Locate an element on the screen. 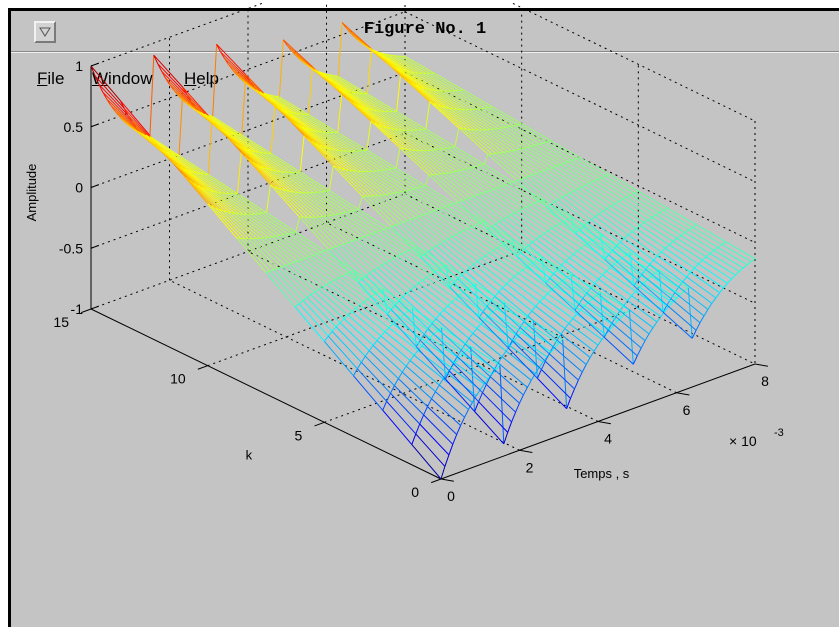 The height and width of the screenshot is (630, 839). z-tick-mark is located at coordinates (95, 307).